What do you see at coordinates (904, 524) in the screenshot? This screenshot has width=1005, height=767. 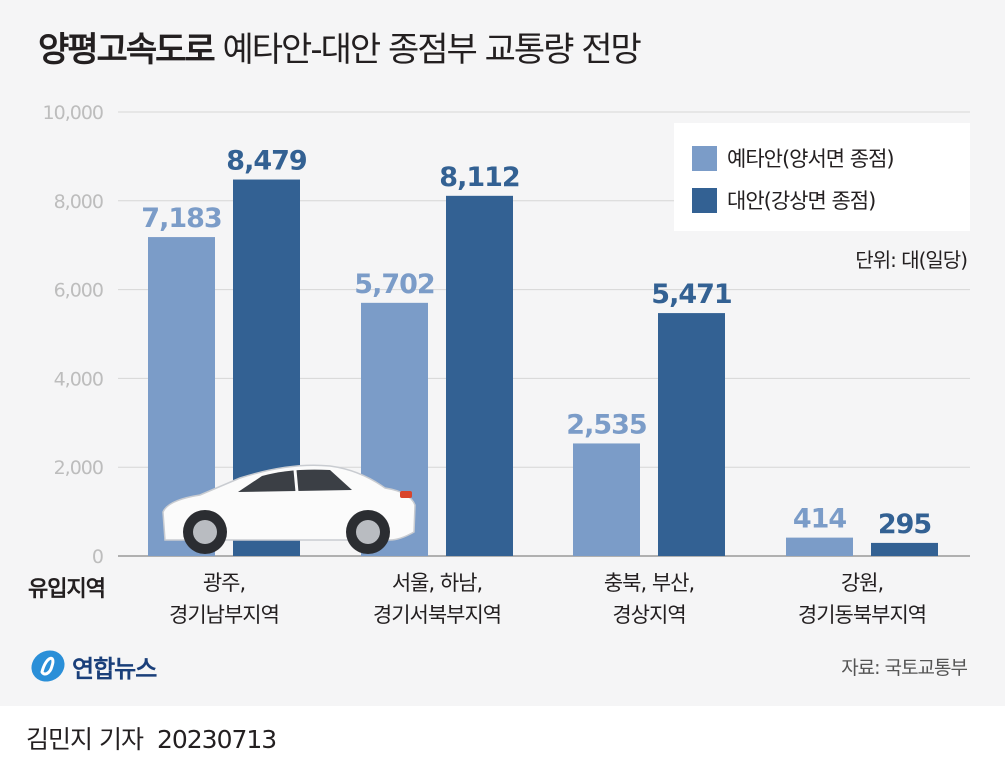 I see `data-label: 295` at bounding box center [904, 524].